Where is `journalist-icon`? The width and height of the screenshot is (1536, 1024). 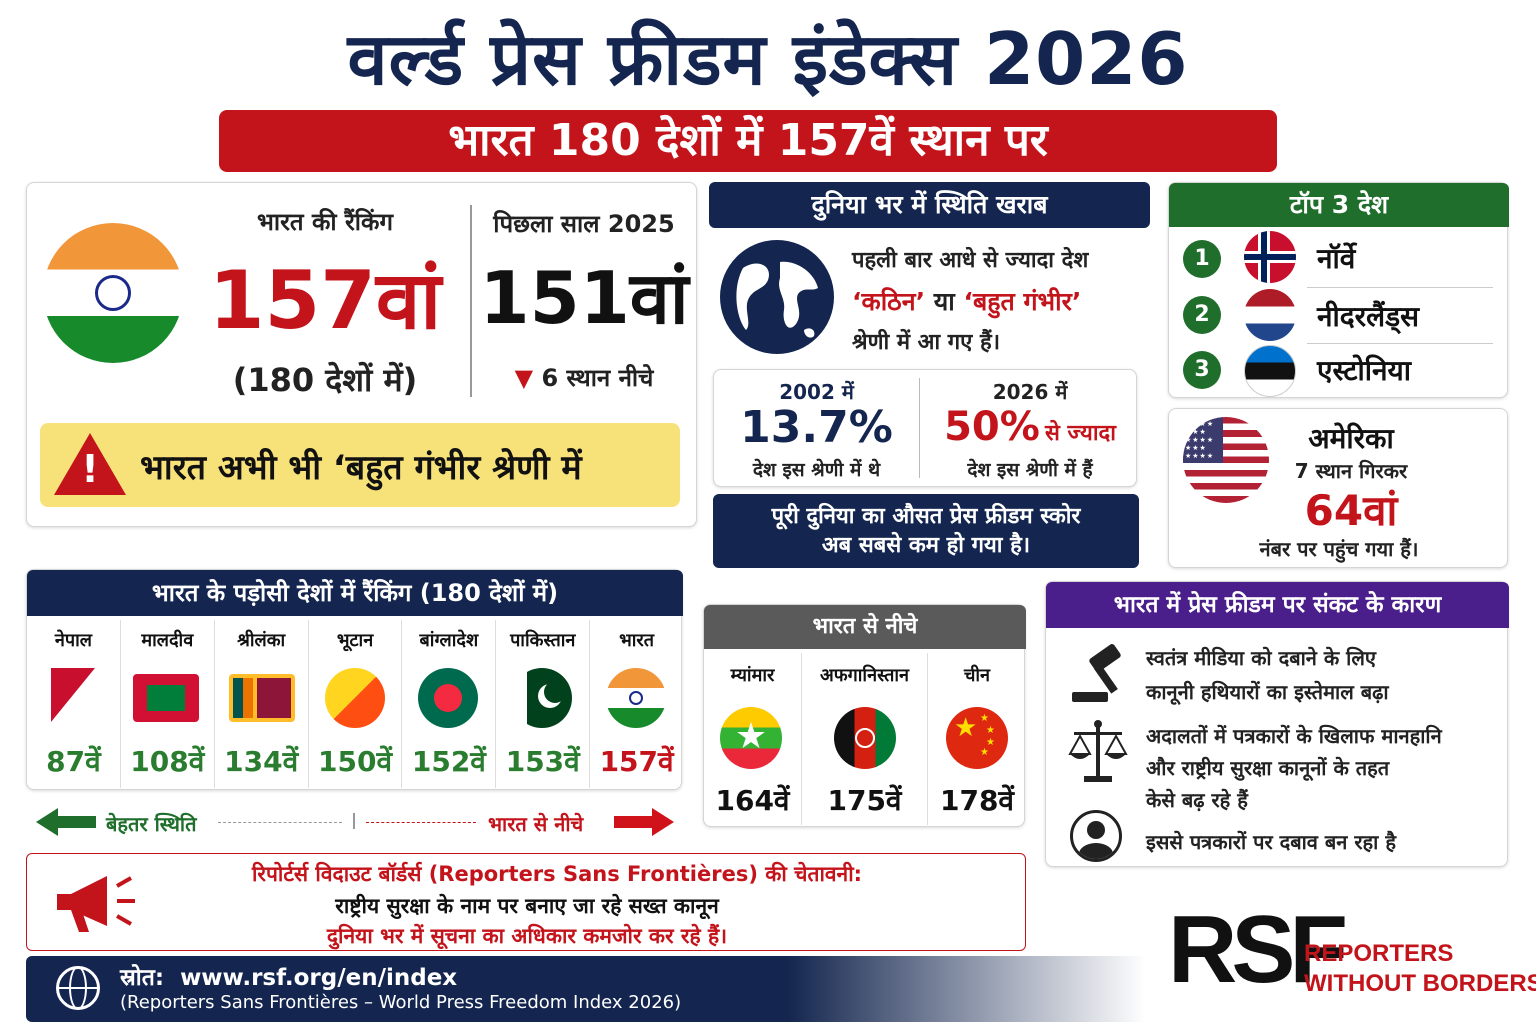
journalist-icon is located at coordinates (1096, 836).